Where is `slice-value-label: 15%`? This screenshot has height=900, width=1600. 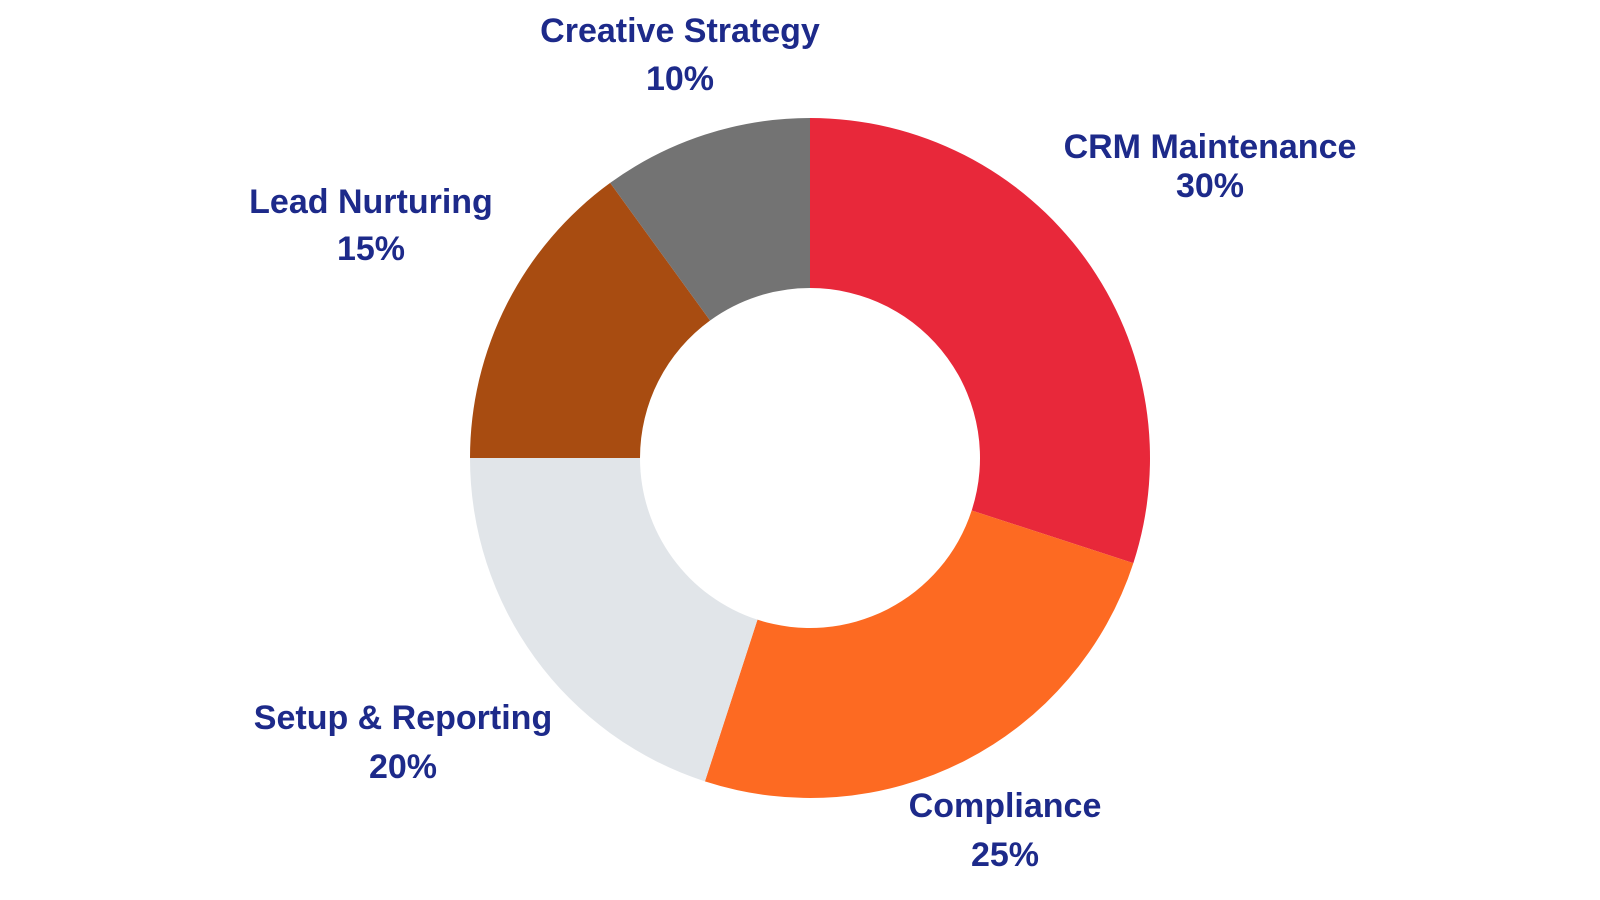 slice-value-label: 15% is located at coordinates (371, 249).